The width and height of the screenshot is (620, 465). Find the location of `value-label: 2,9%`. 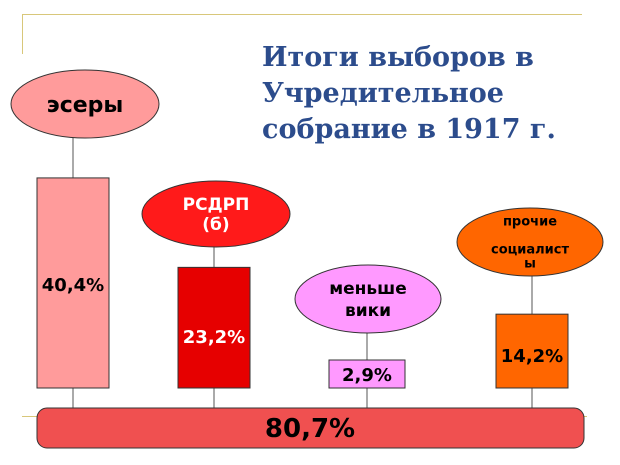

value-label: 2,9% is located at coordinates (367, 375).